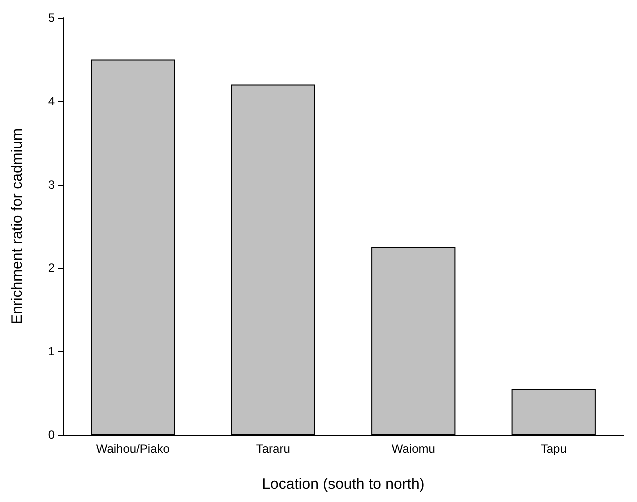 This screenshot has height=502, width=637. Describe the element at coordinates (52, 101) in the screenshot. I see `y-tick-label: 4` at that location.